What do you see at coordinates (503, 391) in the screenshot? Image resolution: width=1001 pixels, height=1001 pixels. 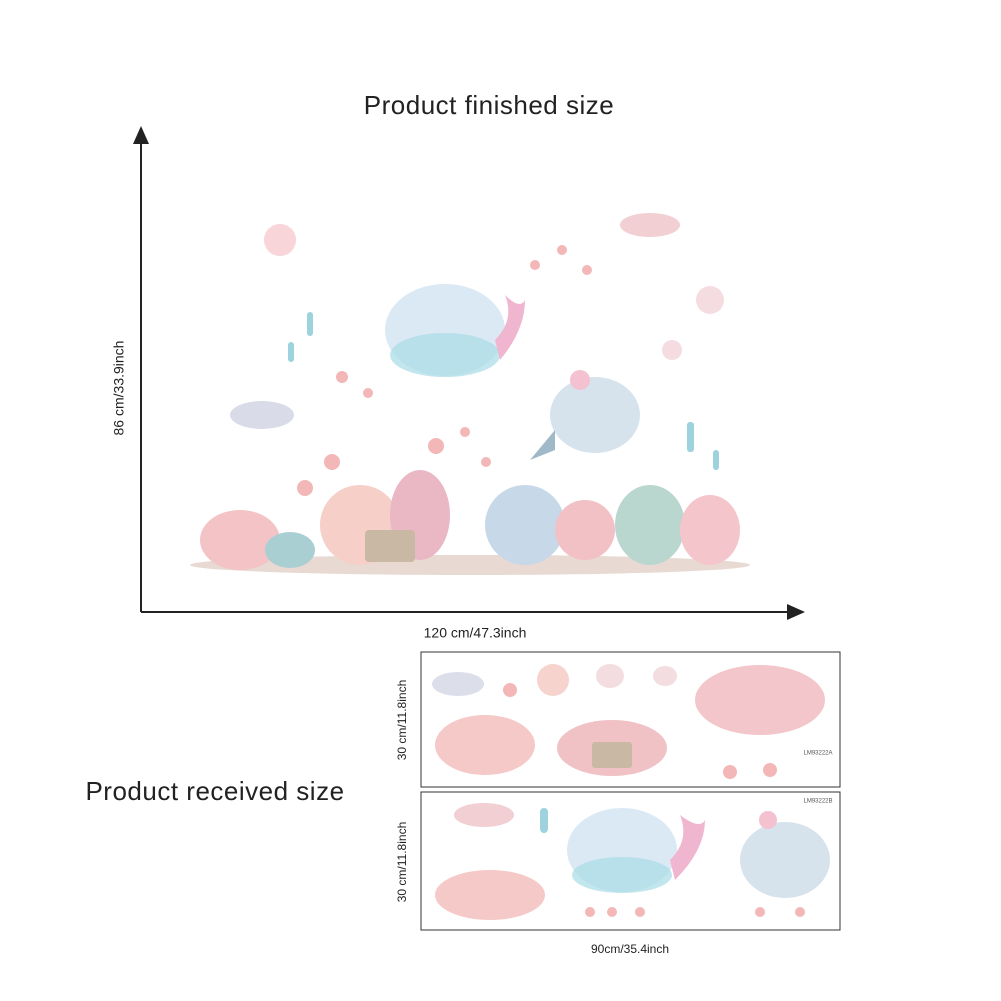 I see `seahorses` at bounding box center [503, 391].